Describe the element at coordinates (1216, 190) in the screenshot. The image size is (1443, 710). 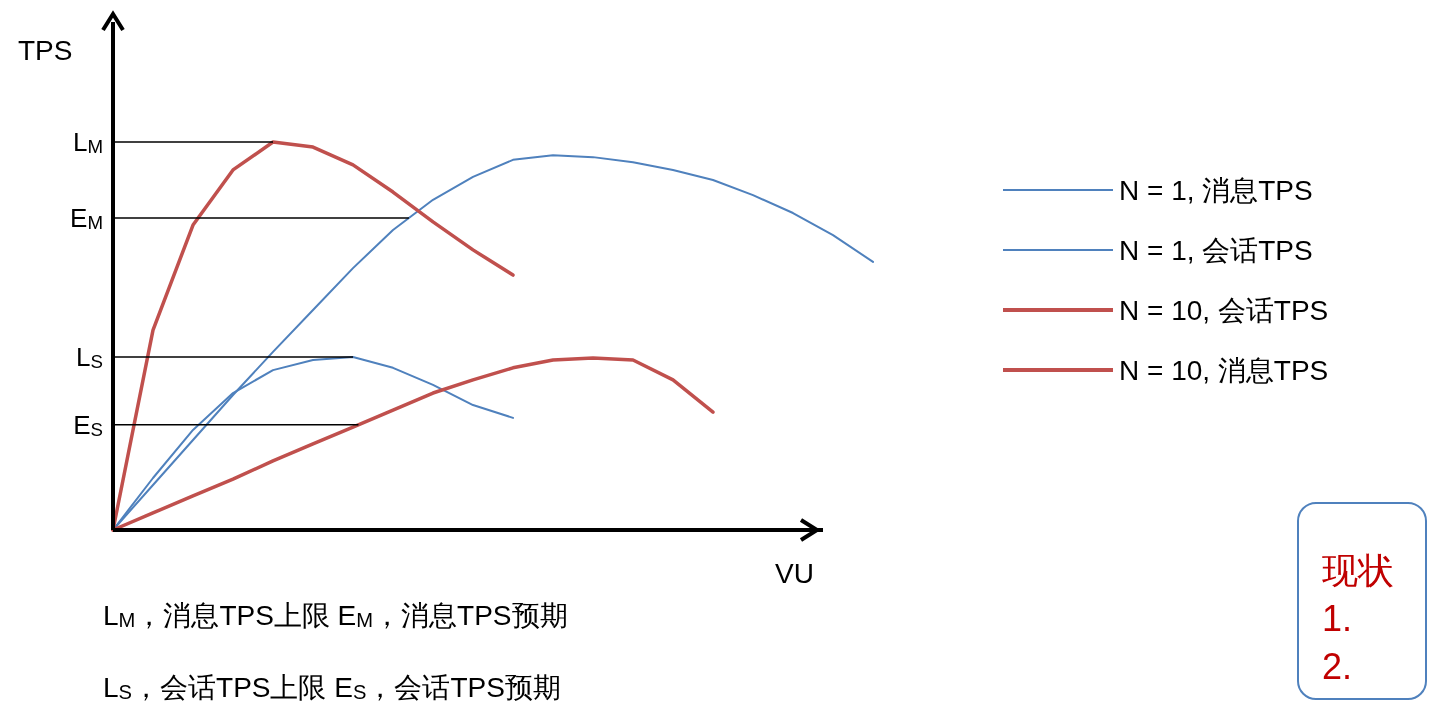
I see `legend-label: N = 1, 消息TPS` at that location.